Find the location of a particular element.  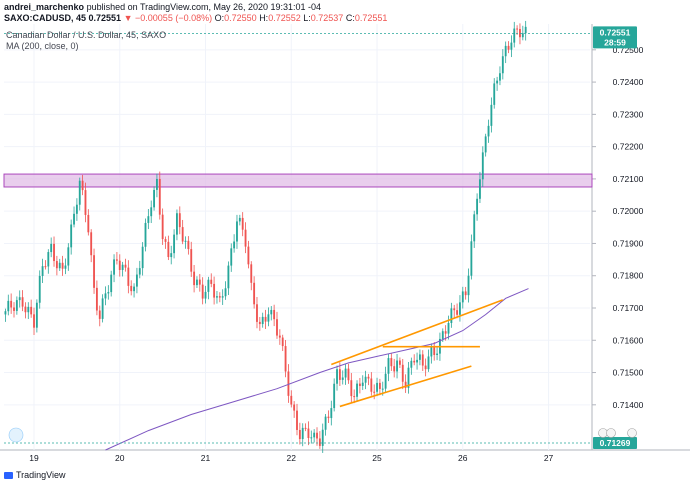

y-tick-label: 0.71900 is located at coordinates (628, 243).